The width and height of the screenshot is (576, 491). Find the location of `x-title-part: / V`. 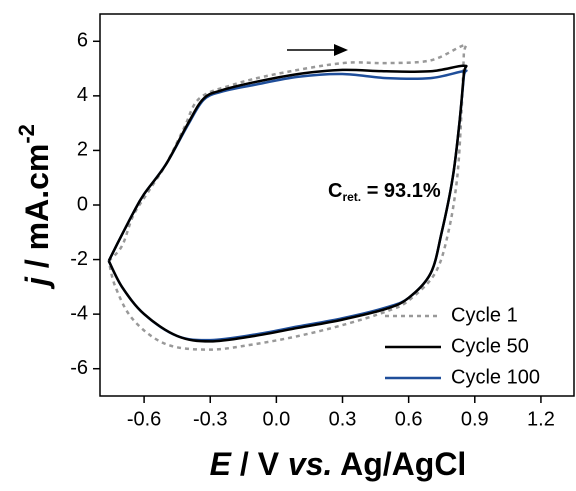

x-title-part: / V is located at coordinates (259, 464).